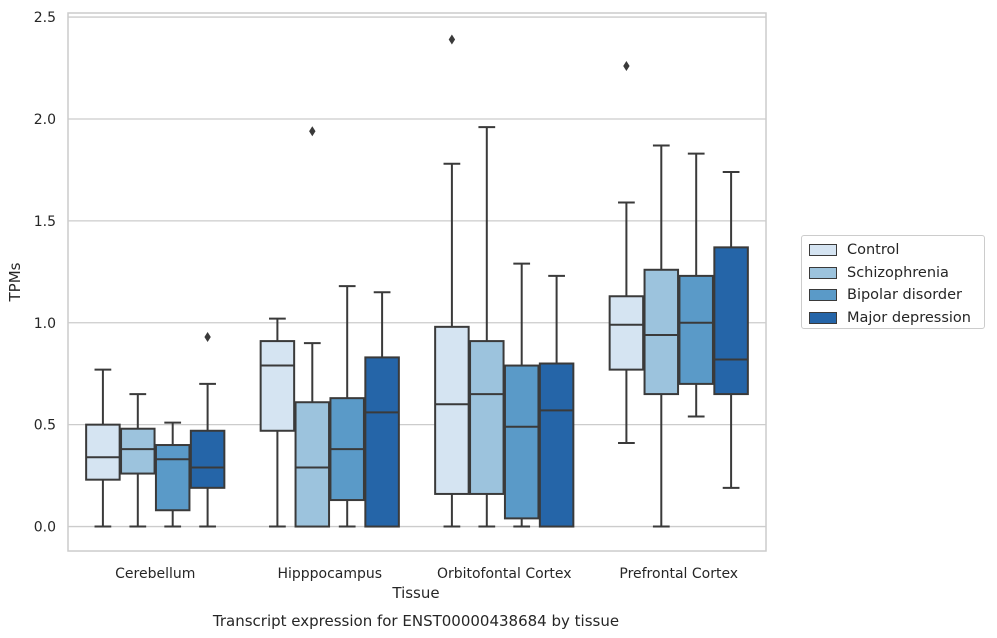 This screenshot has height=638, width=997. What do you see at coordinates (504, 574) in the screenshot?
I see `x-tick-label: Orbitofontal Cortex` at bounding box center [504, 574].